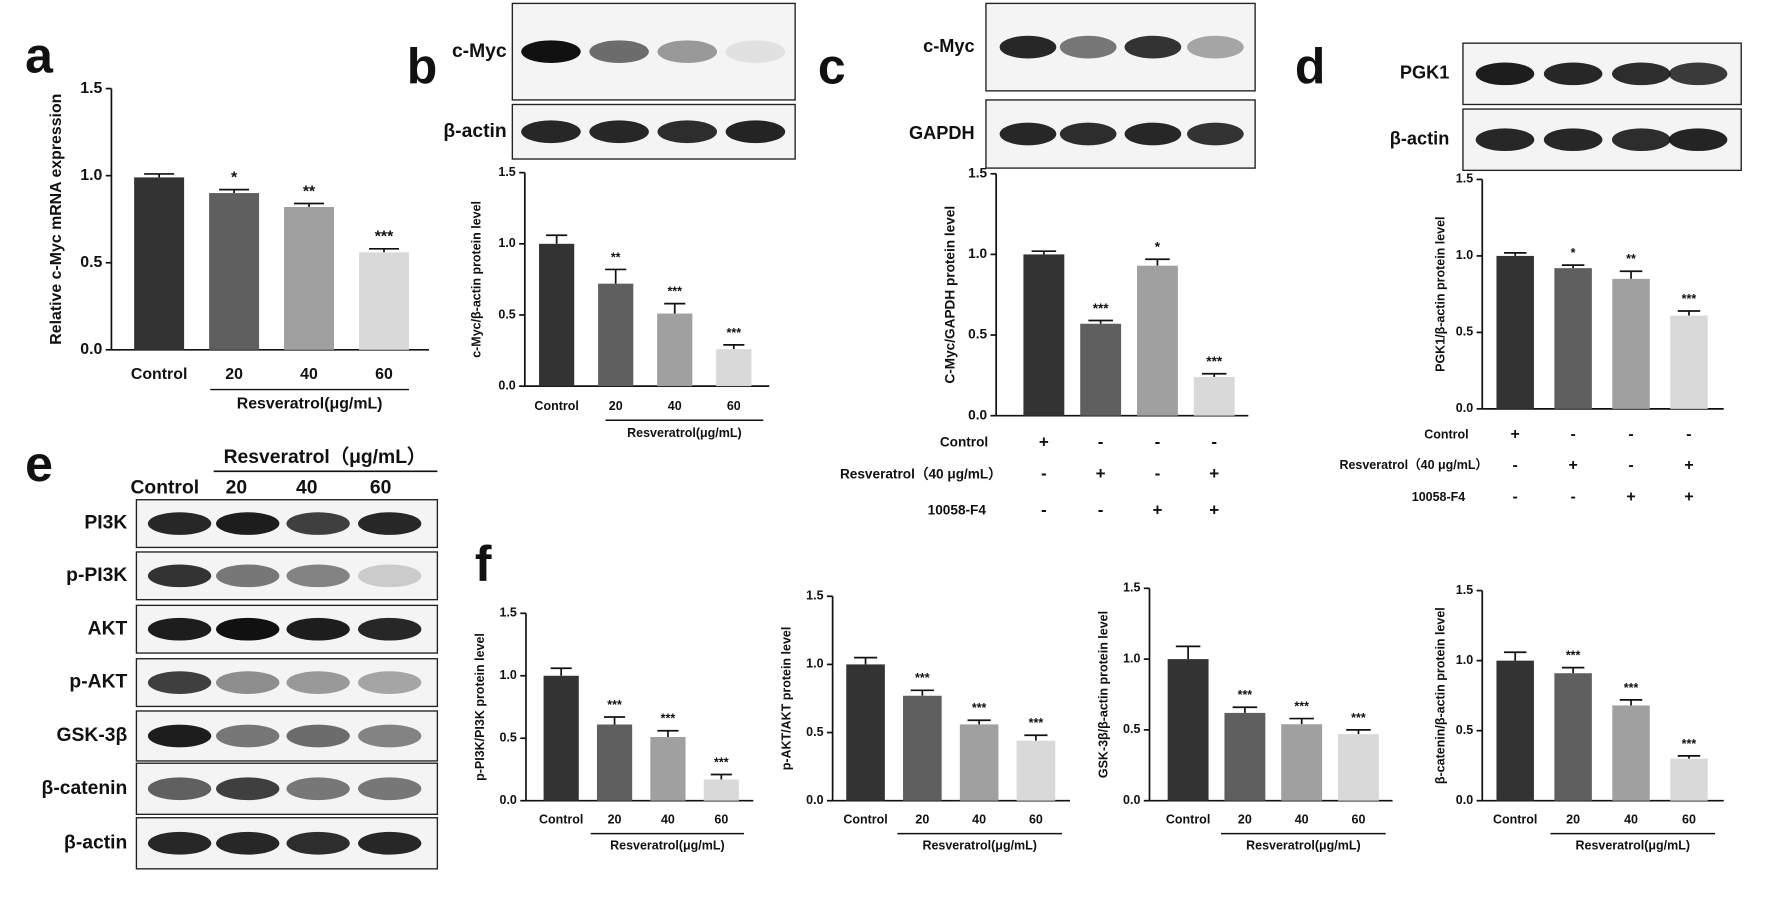  I want to click on blot-row-label: AKT, so click(108, 628).